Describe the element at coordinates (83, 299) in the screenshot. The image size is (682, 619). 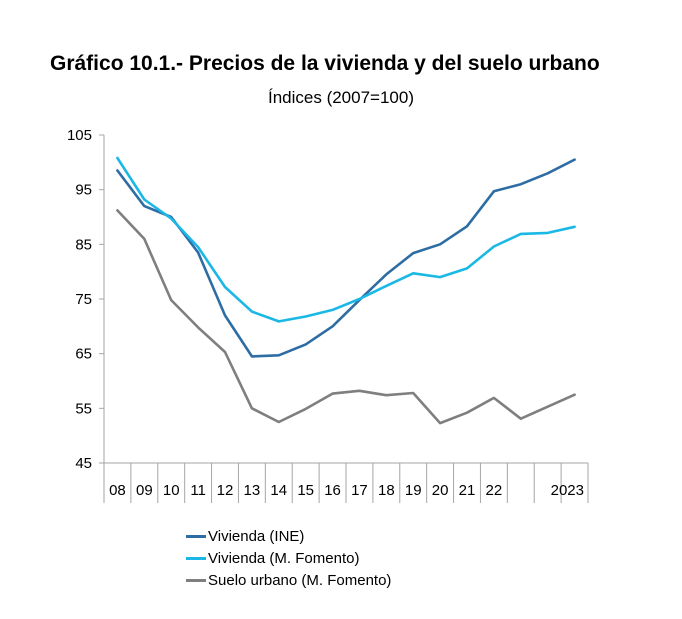
I see `y-tick-label: 75` at that location.